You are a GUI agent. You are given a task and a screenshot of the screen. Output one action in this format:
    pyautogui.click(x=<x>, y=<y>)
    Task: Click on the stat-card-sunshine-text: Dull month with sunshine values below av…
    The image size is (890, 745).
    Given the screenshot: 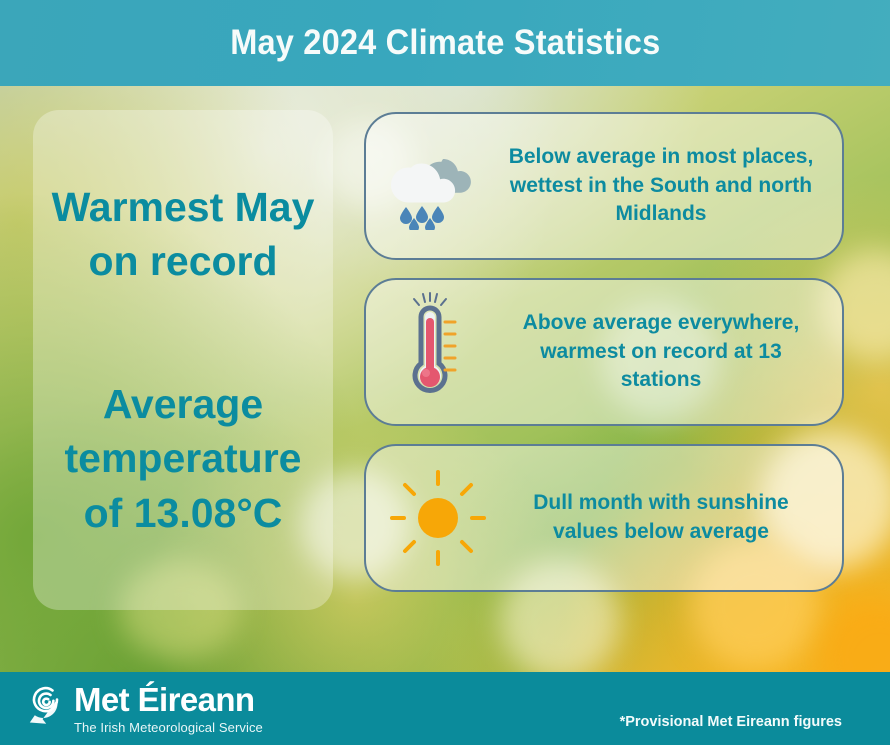 What is the action you would take?
    pyautogui.click(x=661, y=517)
    